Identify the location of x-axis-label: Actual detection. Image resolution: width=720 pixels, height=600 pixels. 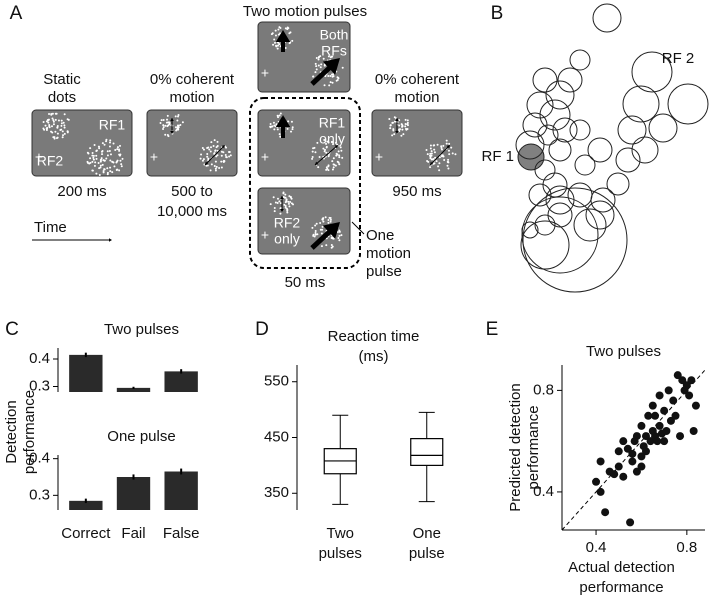
(621, 567).